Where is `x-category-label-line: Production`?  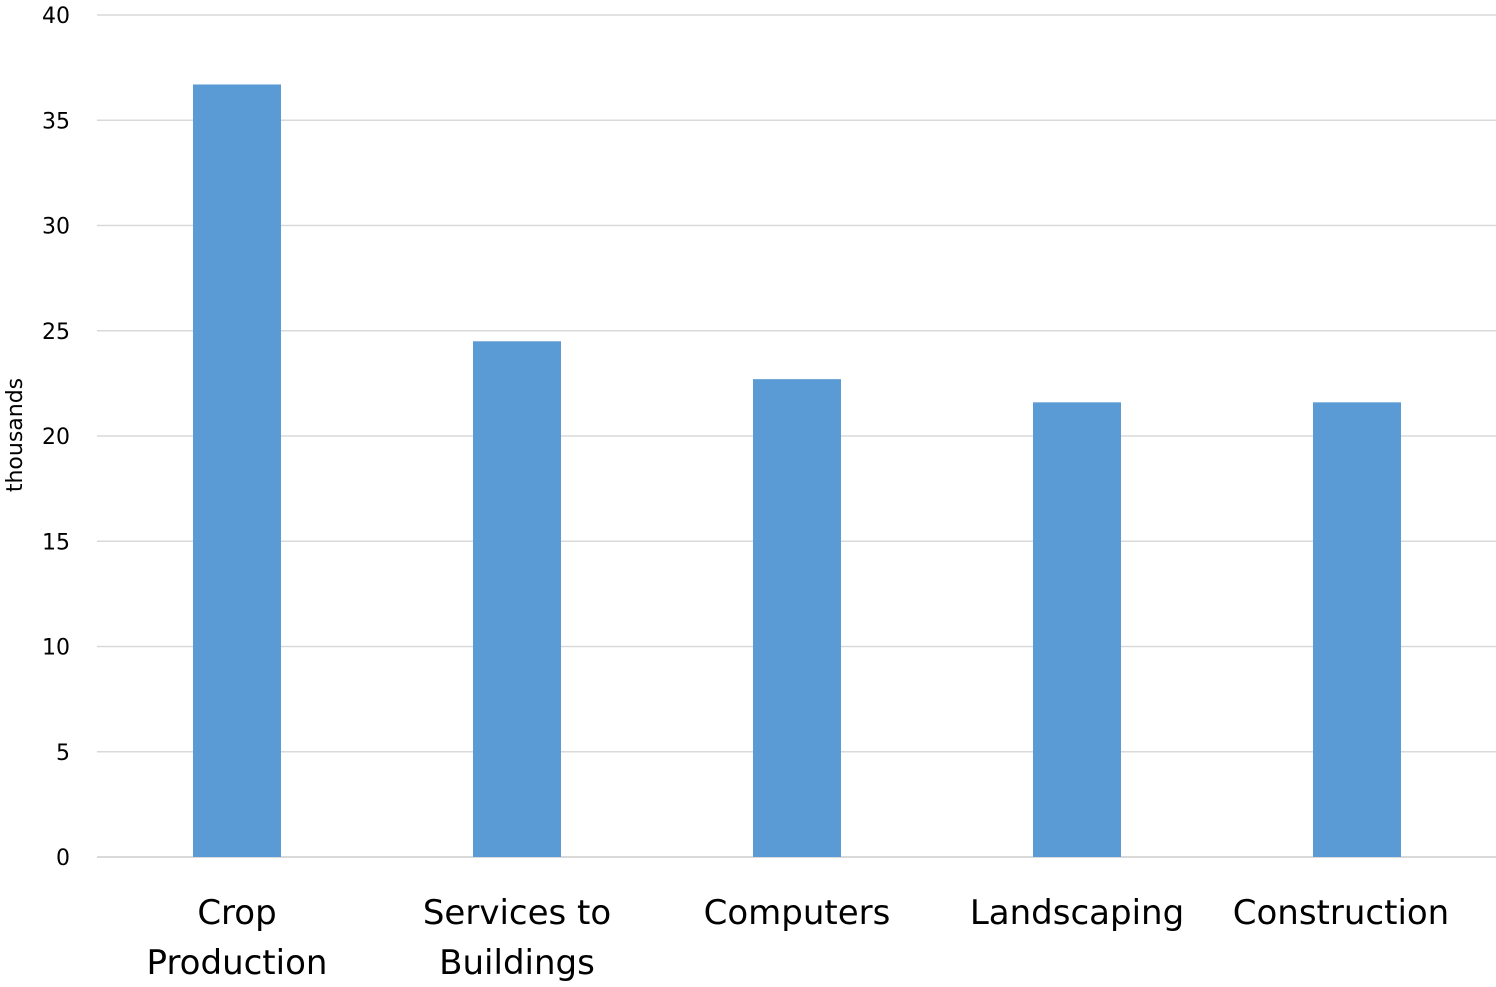
x-category-label-line: Production is located at coordinates (237, 962).